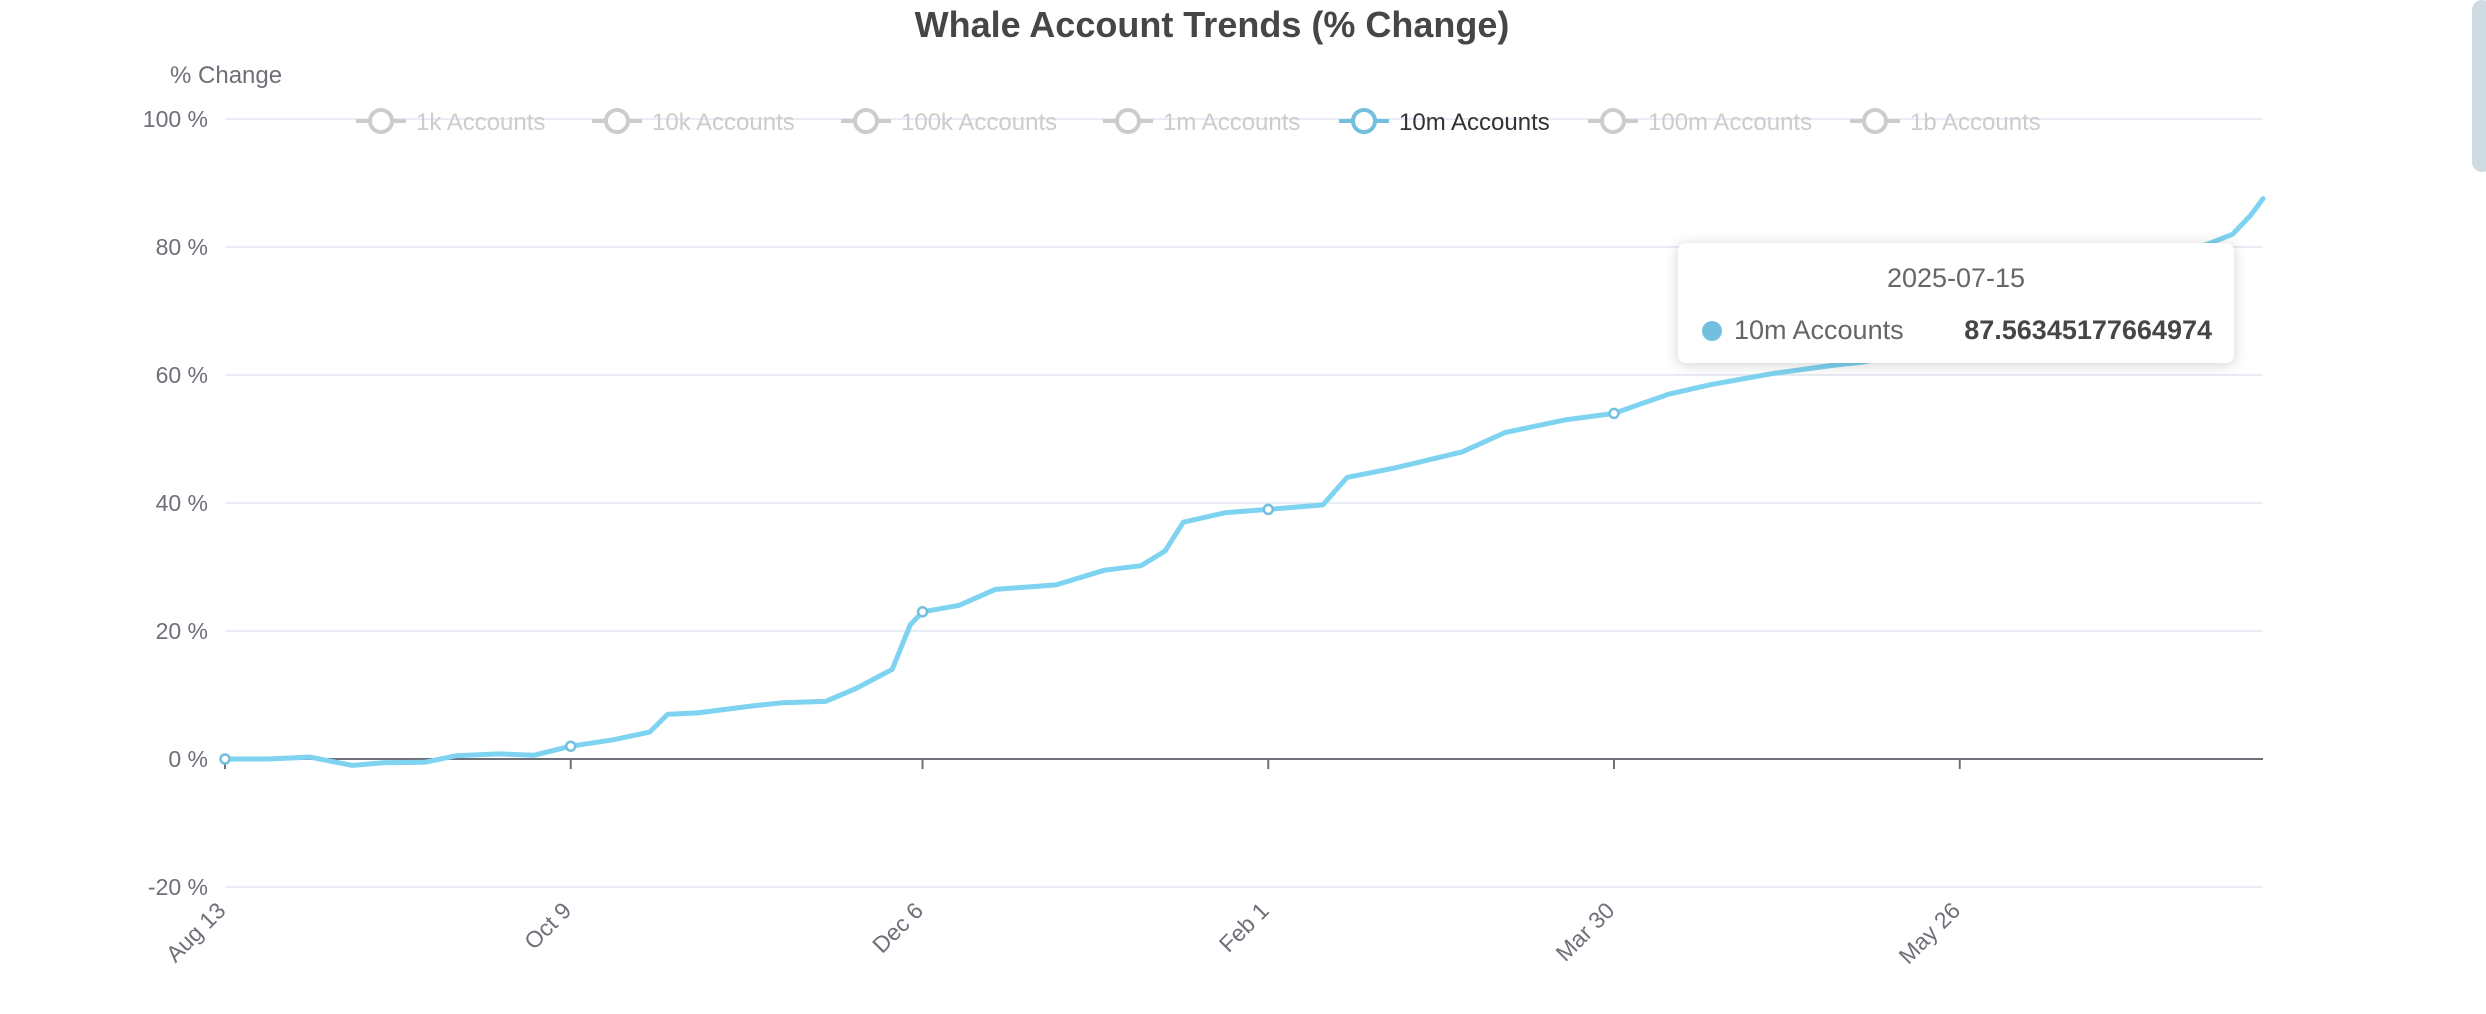  What do you see at coordinates (2088, 330) in the screenshot?
I see `tooltip-value: 87.56345177664974` at bounding box center [2088, 330].